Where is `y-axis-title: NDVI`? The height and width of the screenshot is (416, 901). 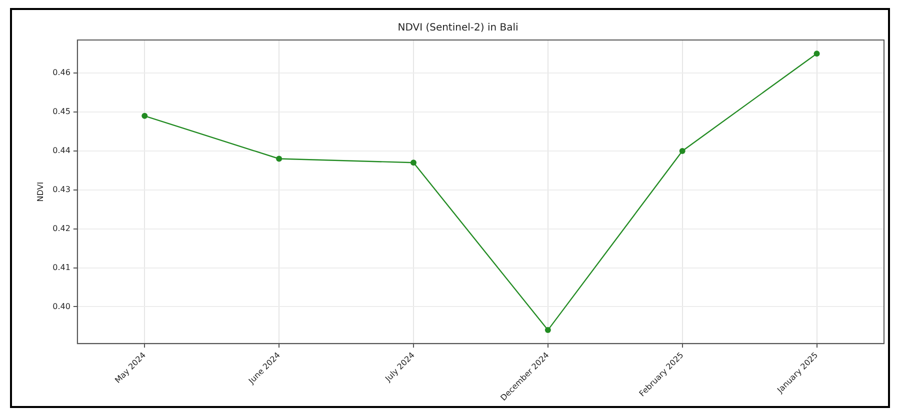
y-axis-title: NDVI is located at coordinates (40, 192).